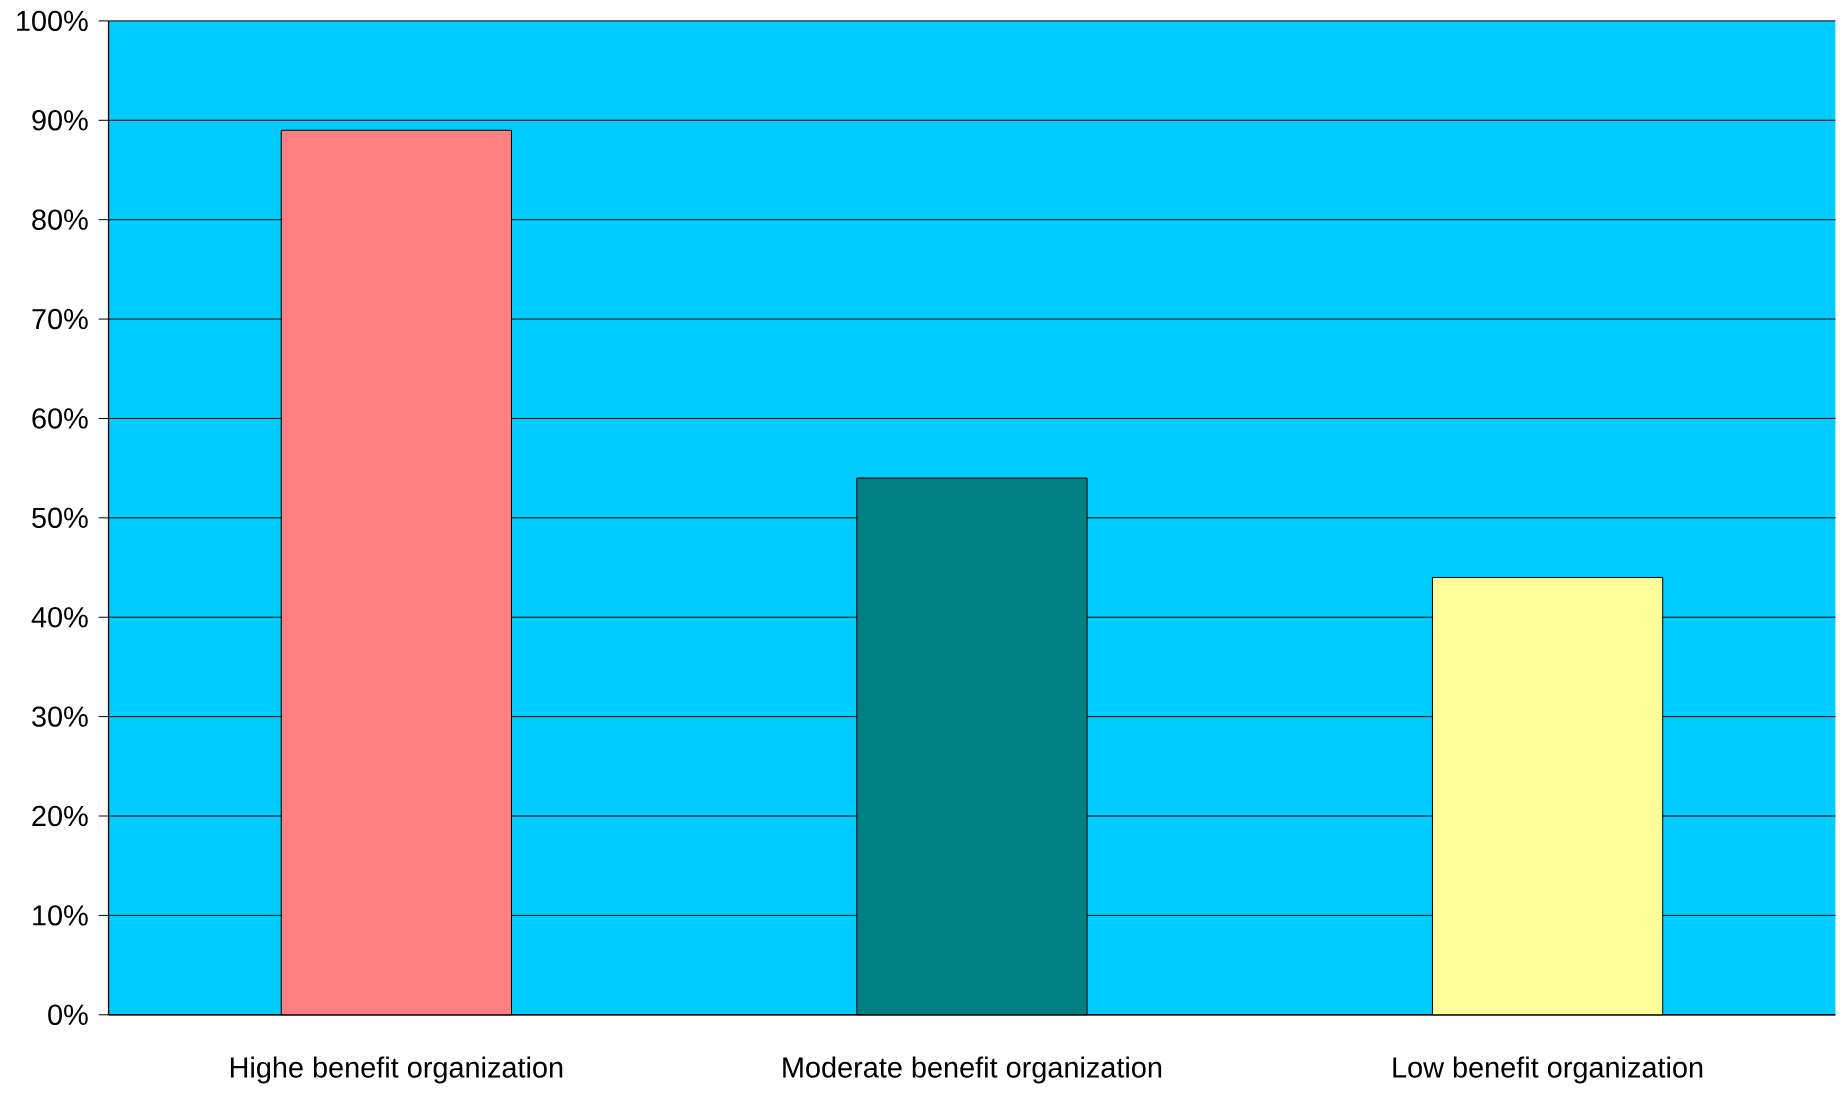 This screenshot has width=1845, height=1093. I want to click on x-tick-label: Low benefit organization, so click(1548, 1070).